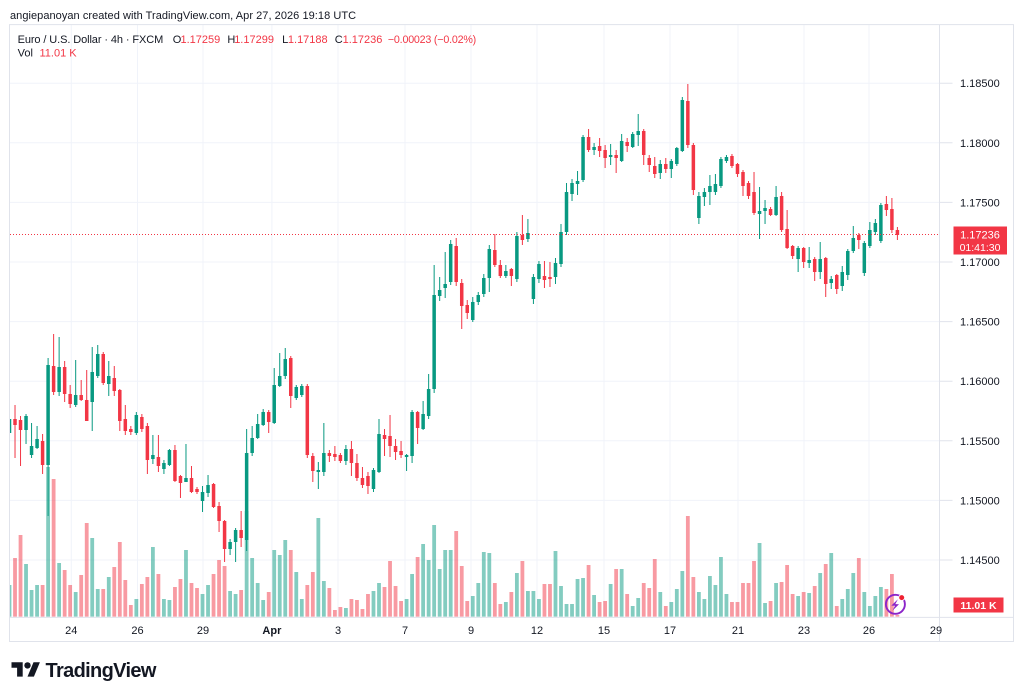 This screenshot has width=1024, height=698. I want to click on svg-text: 21, so click(738, 631).